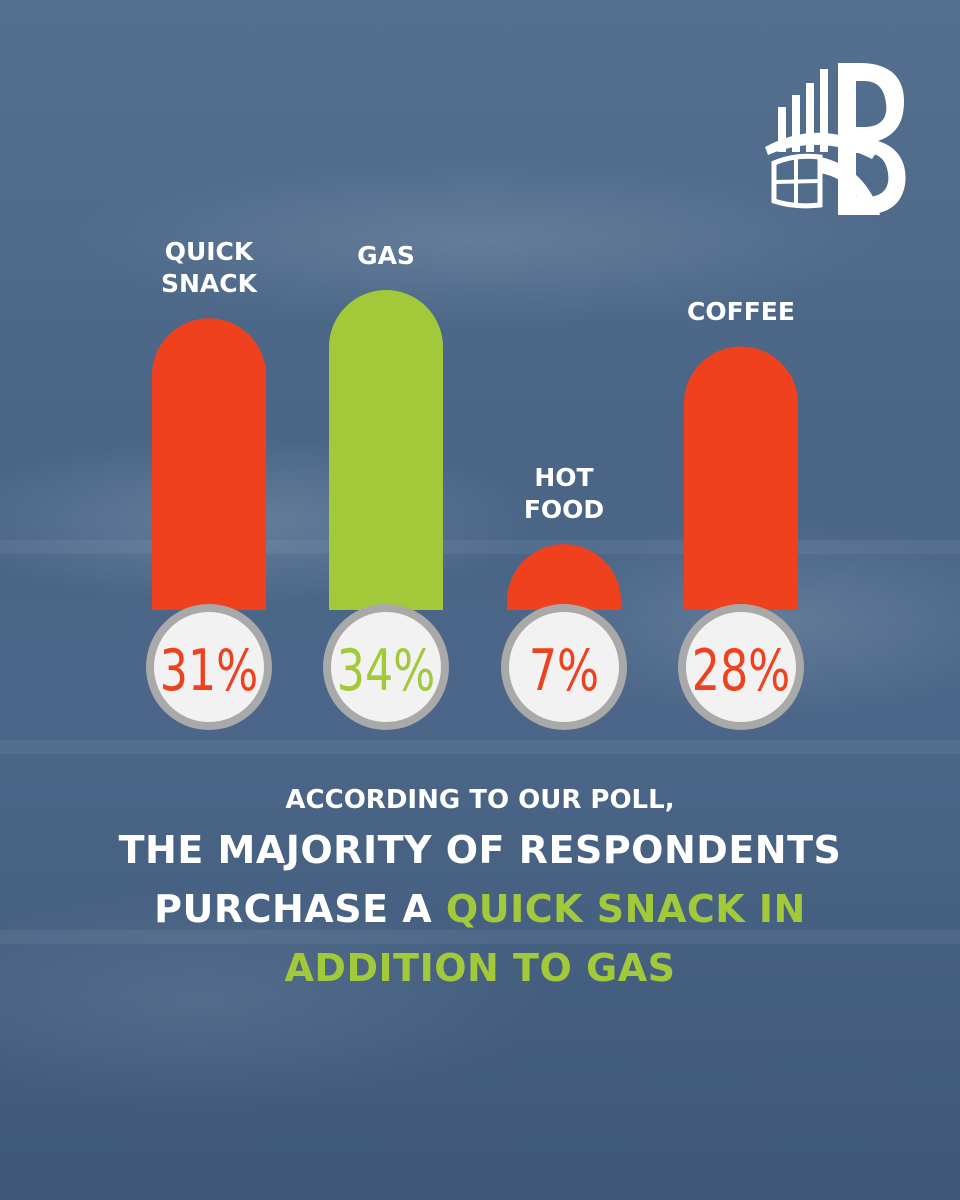 The image size is (960, 1200). What do you see at coordinates (209, 671) in the screenshot?
I see `data-label: 31%` at bounding box center [209, 671].